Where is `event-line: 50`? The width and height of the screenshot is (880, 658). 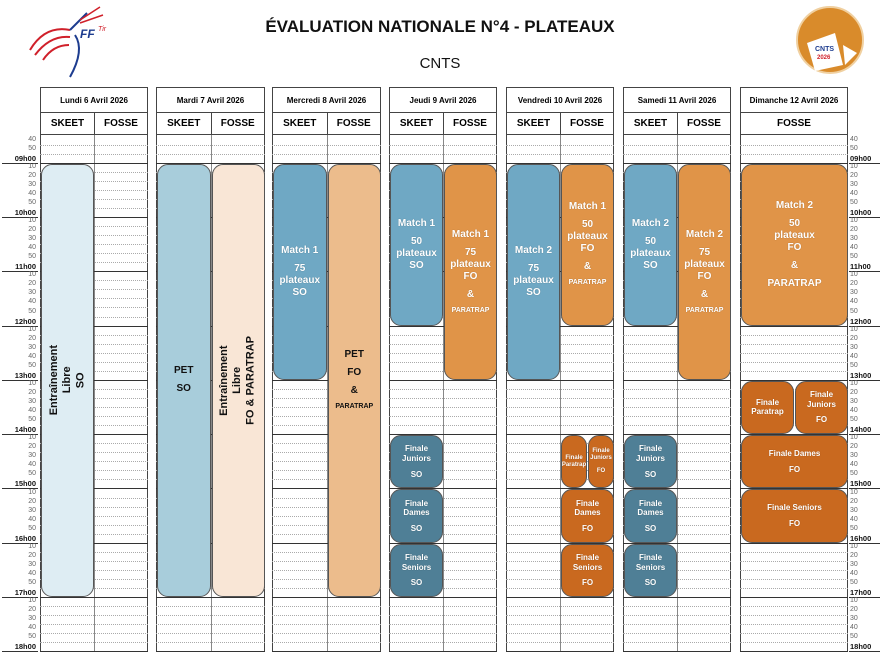 event-line: 50 is located at coordinates (416, 241).